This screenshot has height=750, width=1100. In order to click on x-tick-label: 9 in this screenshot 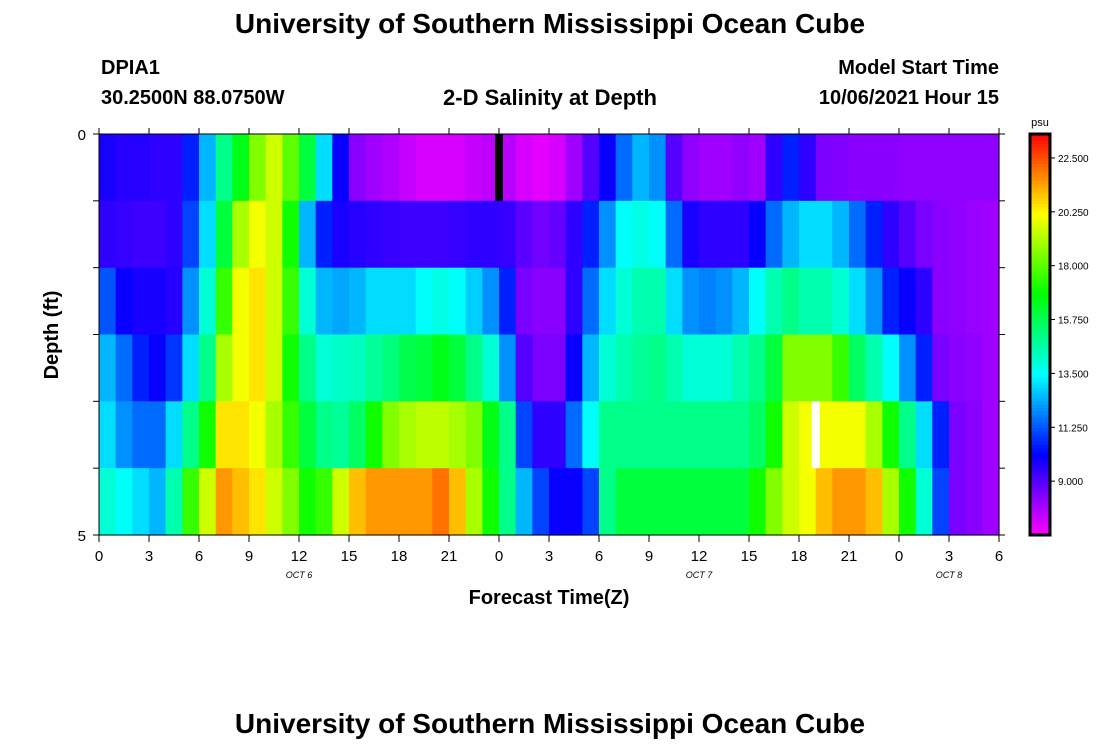, I will do `click(249, 556)`.